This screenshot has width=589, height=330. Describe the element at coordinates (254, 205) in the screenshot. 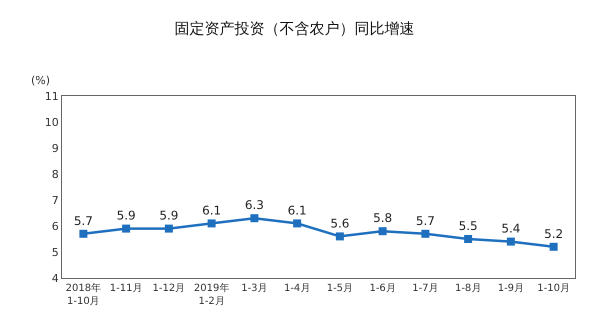

I see `data-label: 6.3` at that location.